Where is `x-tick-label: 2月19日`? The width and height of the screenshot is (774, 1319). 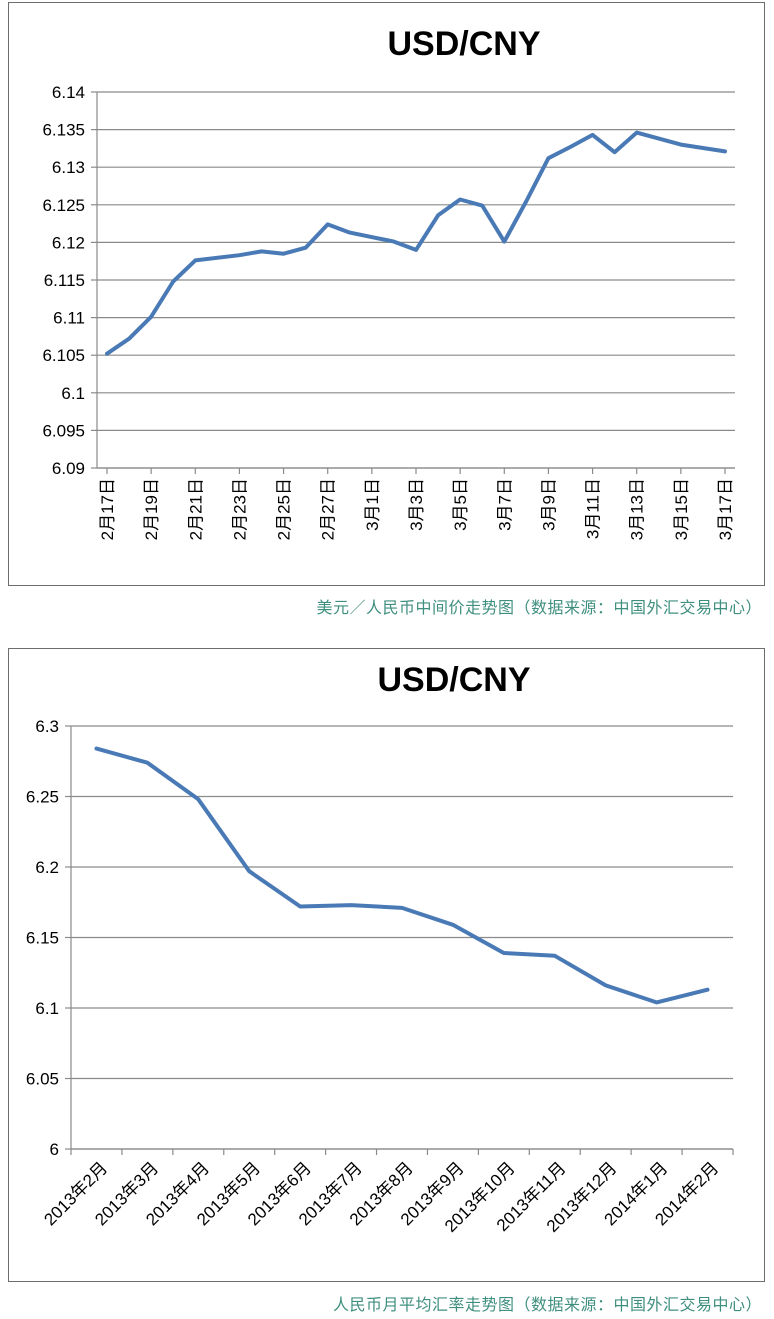 x-tick-label: 2月19日 is located at coordinates (151, 509).